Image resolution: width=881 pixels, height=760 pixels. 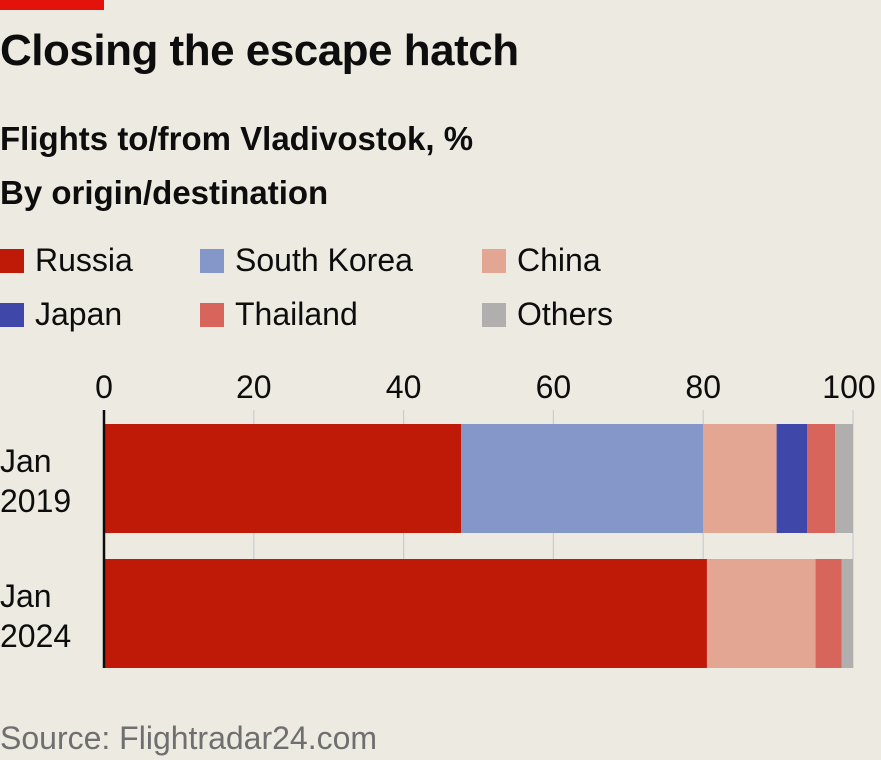 What do you see at coordinates (259, 50) in the screenshot?
I see `chart-title: Closing the escape hatch` at bounding box center [259, 50].